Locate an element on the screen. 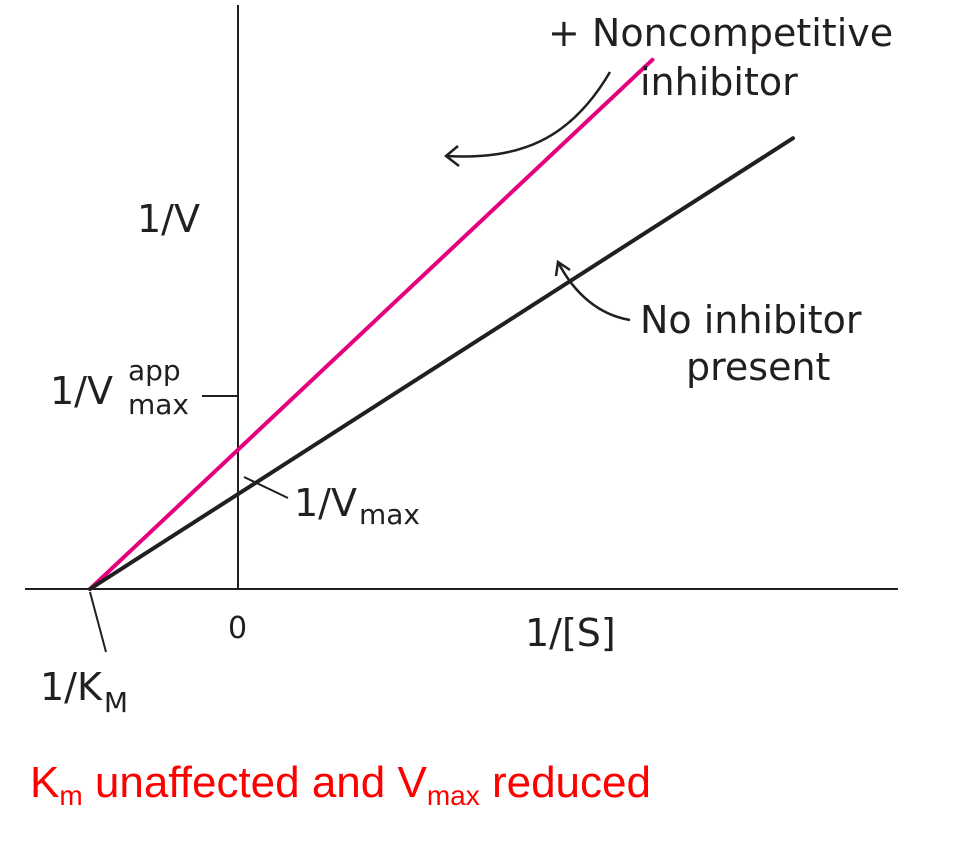  legend-noncompetitive-line1: + Noncompetitive is located at coordinates (720, 33).